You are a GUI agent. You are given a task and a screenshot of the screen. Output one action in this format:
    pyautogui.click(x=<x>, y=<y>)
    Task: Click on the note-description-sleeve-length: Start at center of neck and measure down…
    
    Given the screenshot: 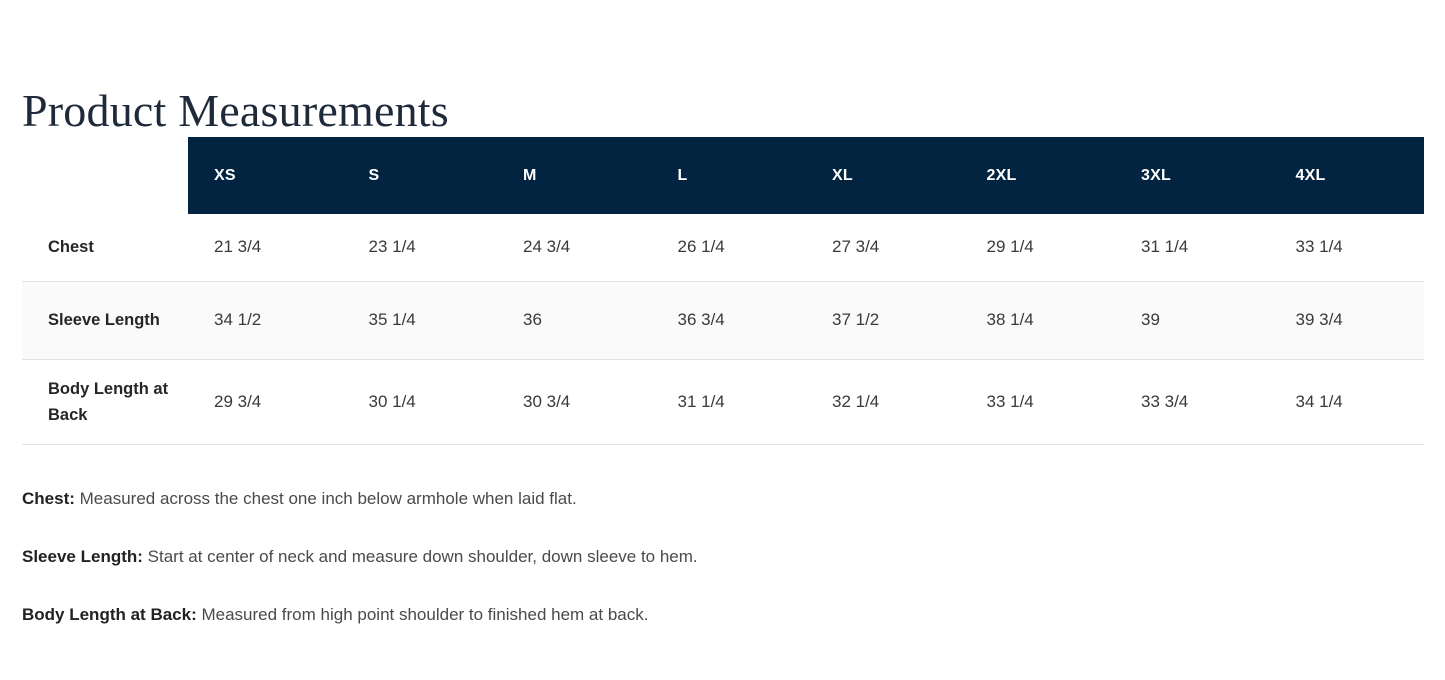 What is the action you would take?
    pyautogui.click(x=422, y=556)
    